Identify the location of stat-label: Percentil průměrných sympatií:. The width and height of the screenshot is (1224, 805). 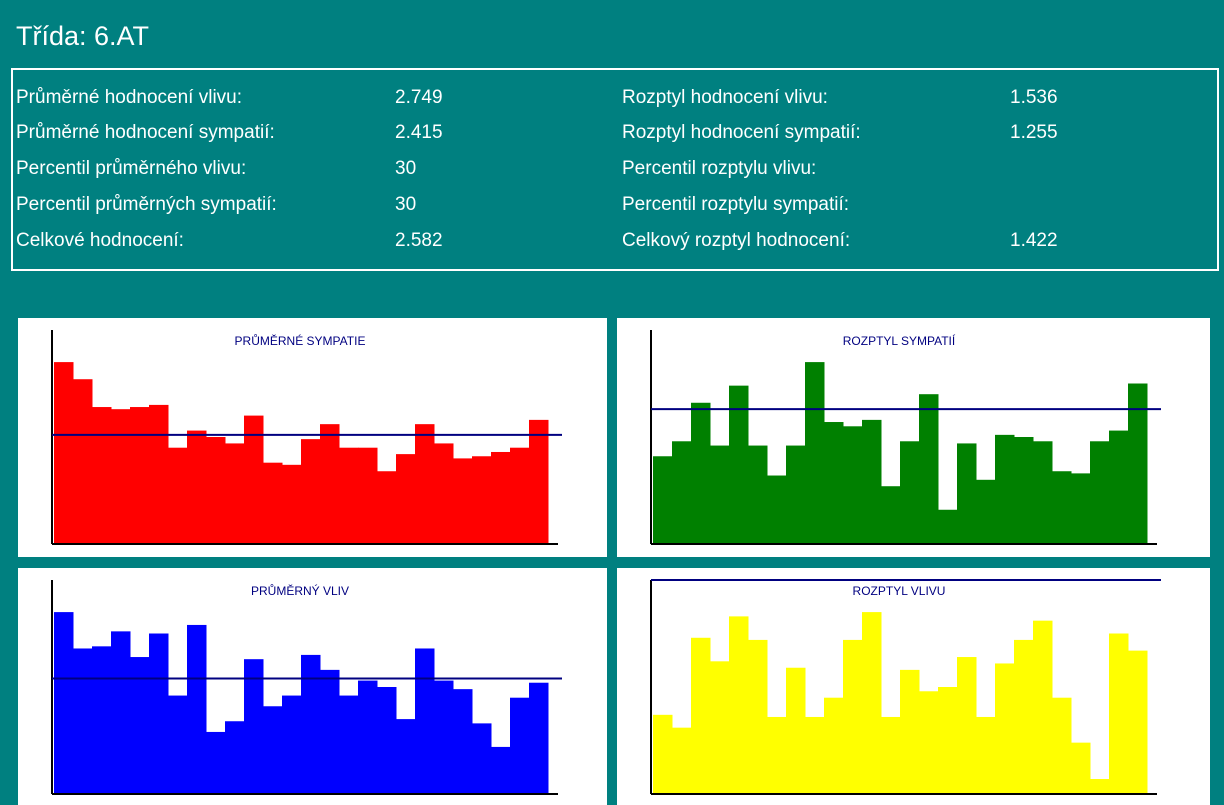
(146, 204).